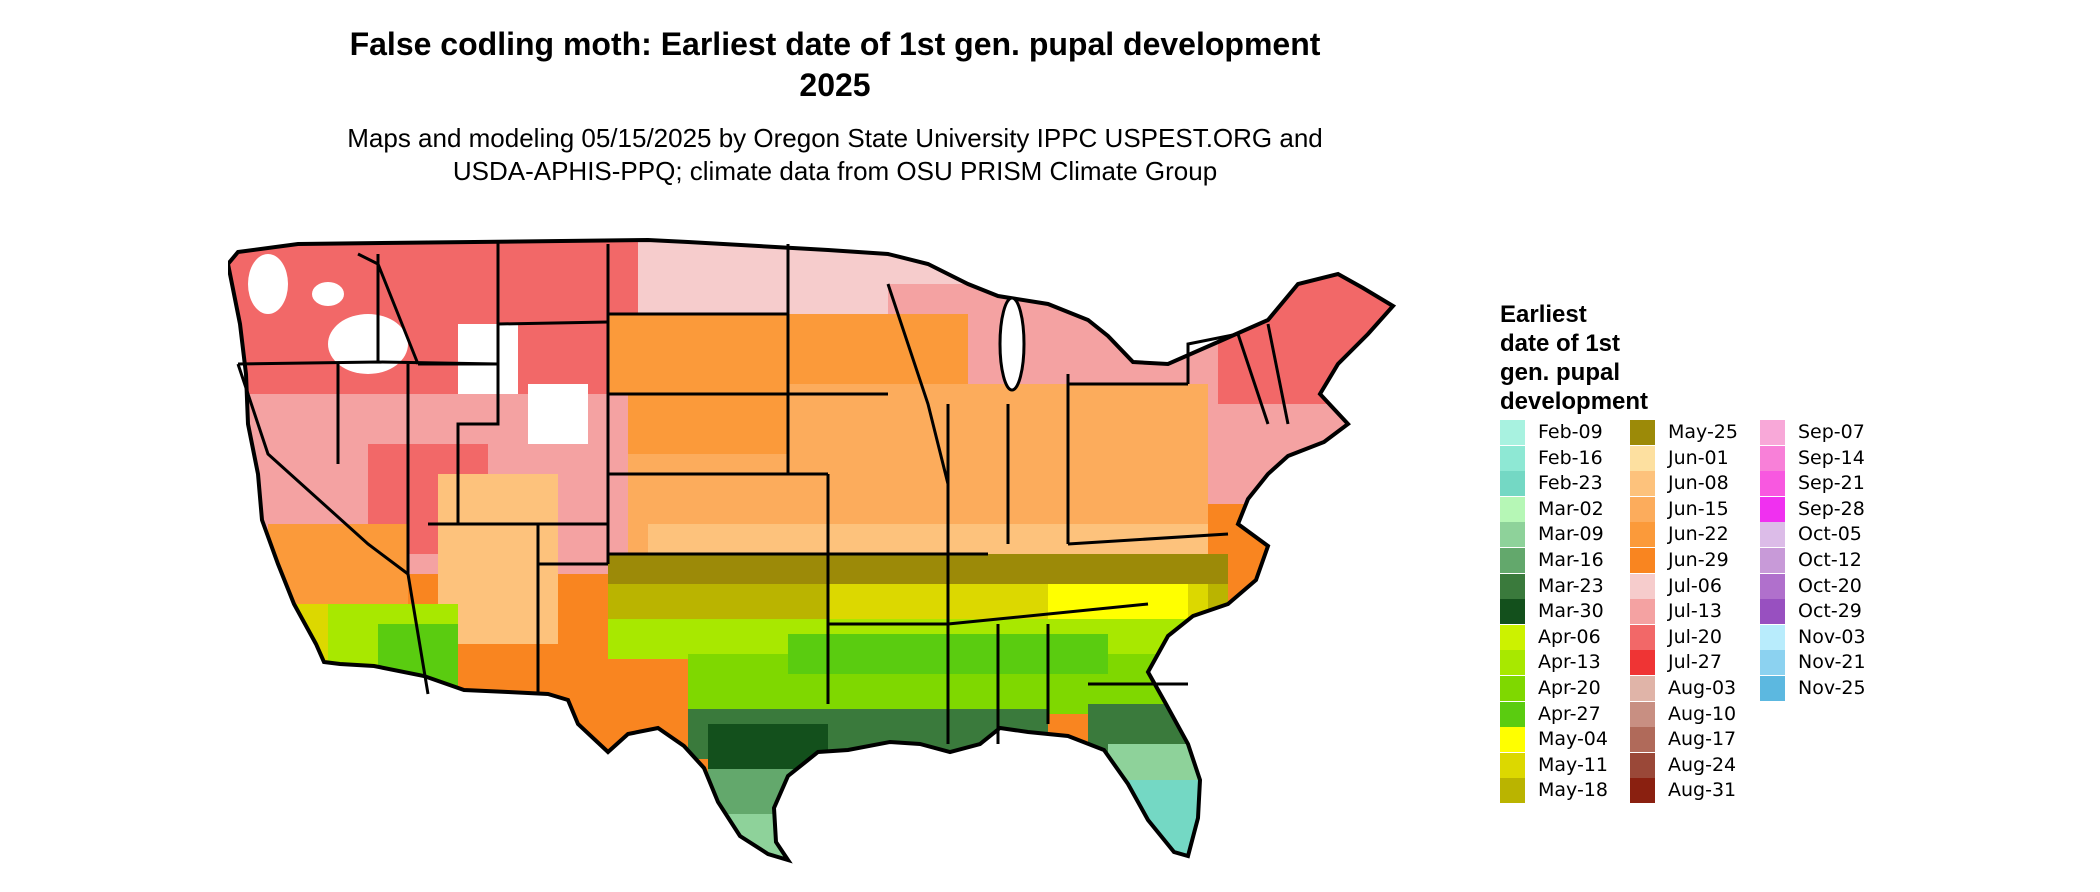 This screenshot has width=2100, height=892. What do you see at coordinates (1571, 508) in the screenshot?
I see `legend-label: Mar-02` at bounding box center [1571, 508].